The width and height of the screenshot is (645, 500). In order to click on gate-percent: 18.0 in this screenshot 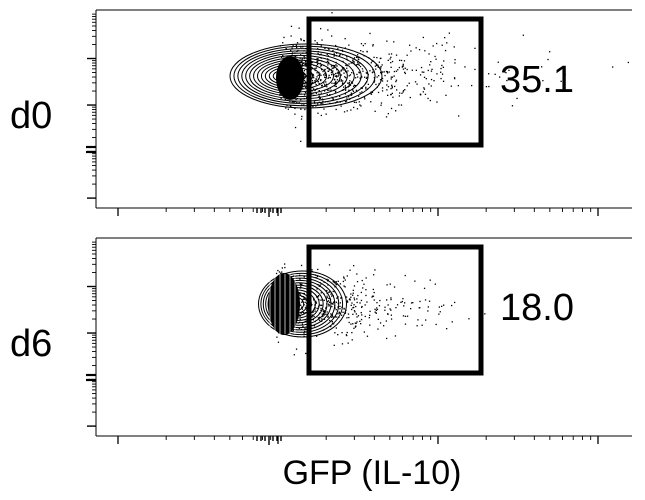, I will do `click(537, 308)`.